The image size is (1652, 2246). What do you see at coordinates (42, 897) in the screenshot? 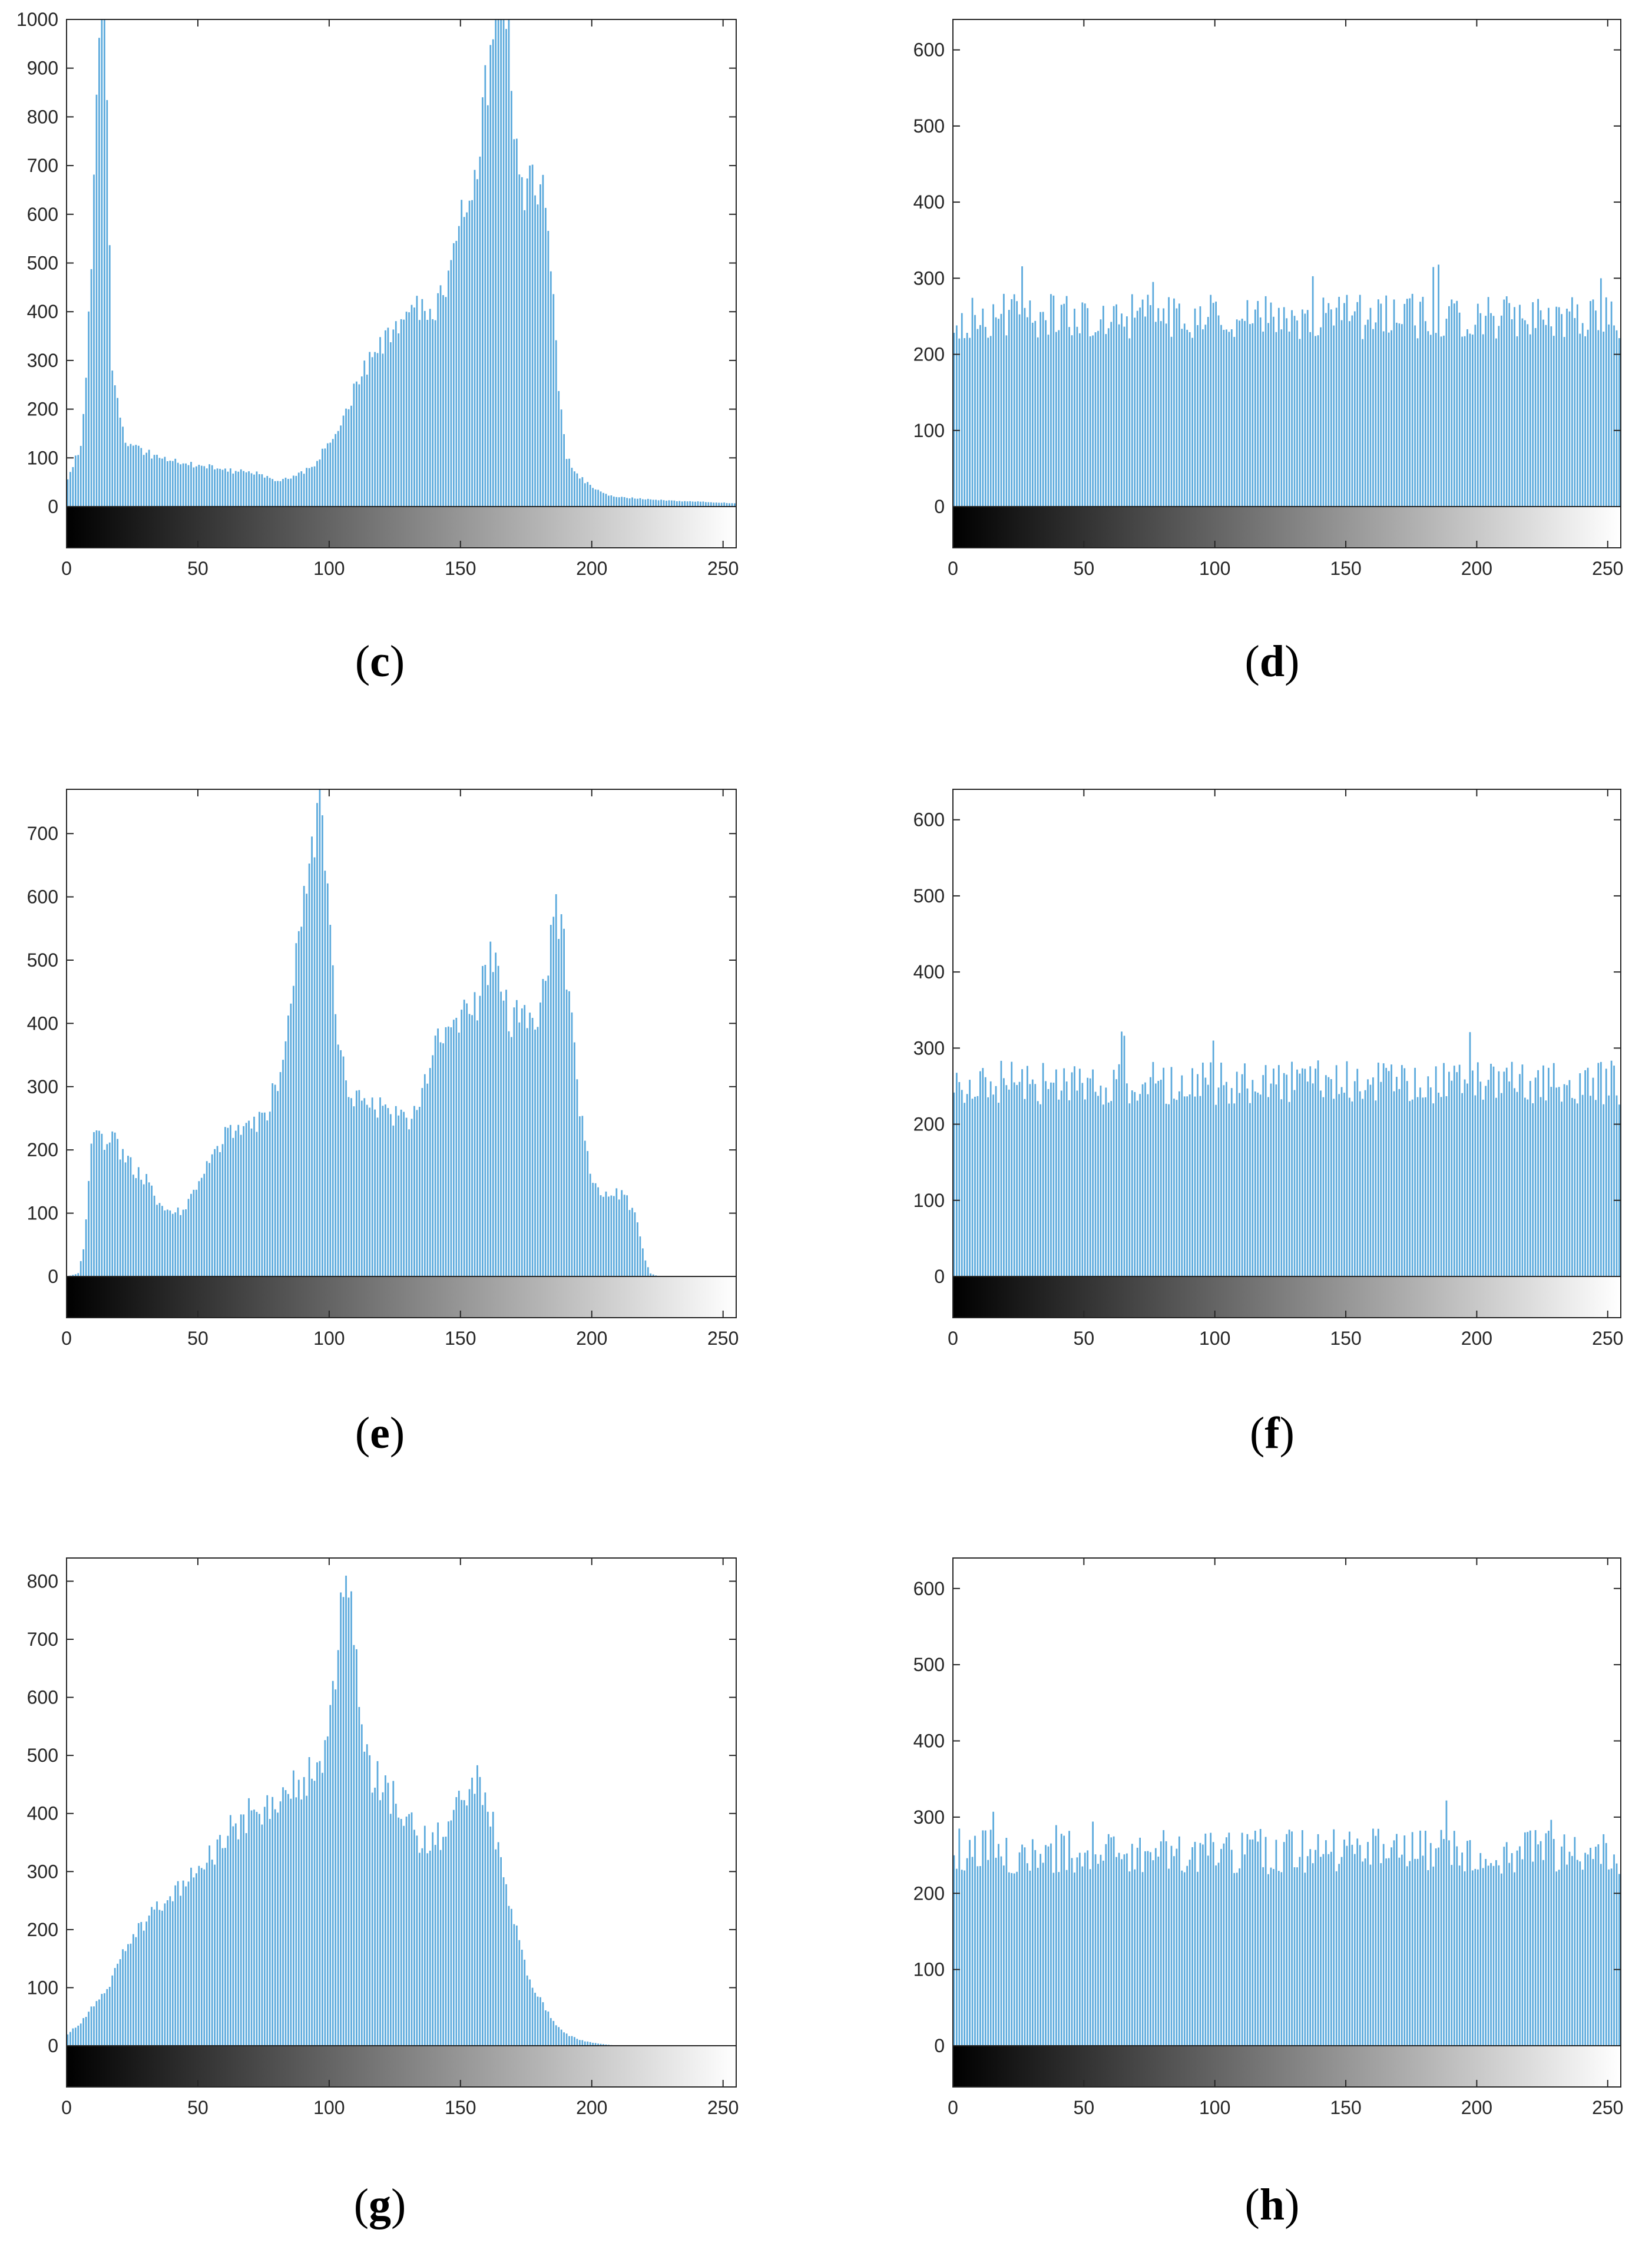
I see `y-tick-label: 600` at bounding box center [42, 897].